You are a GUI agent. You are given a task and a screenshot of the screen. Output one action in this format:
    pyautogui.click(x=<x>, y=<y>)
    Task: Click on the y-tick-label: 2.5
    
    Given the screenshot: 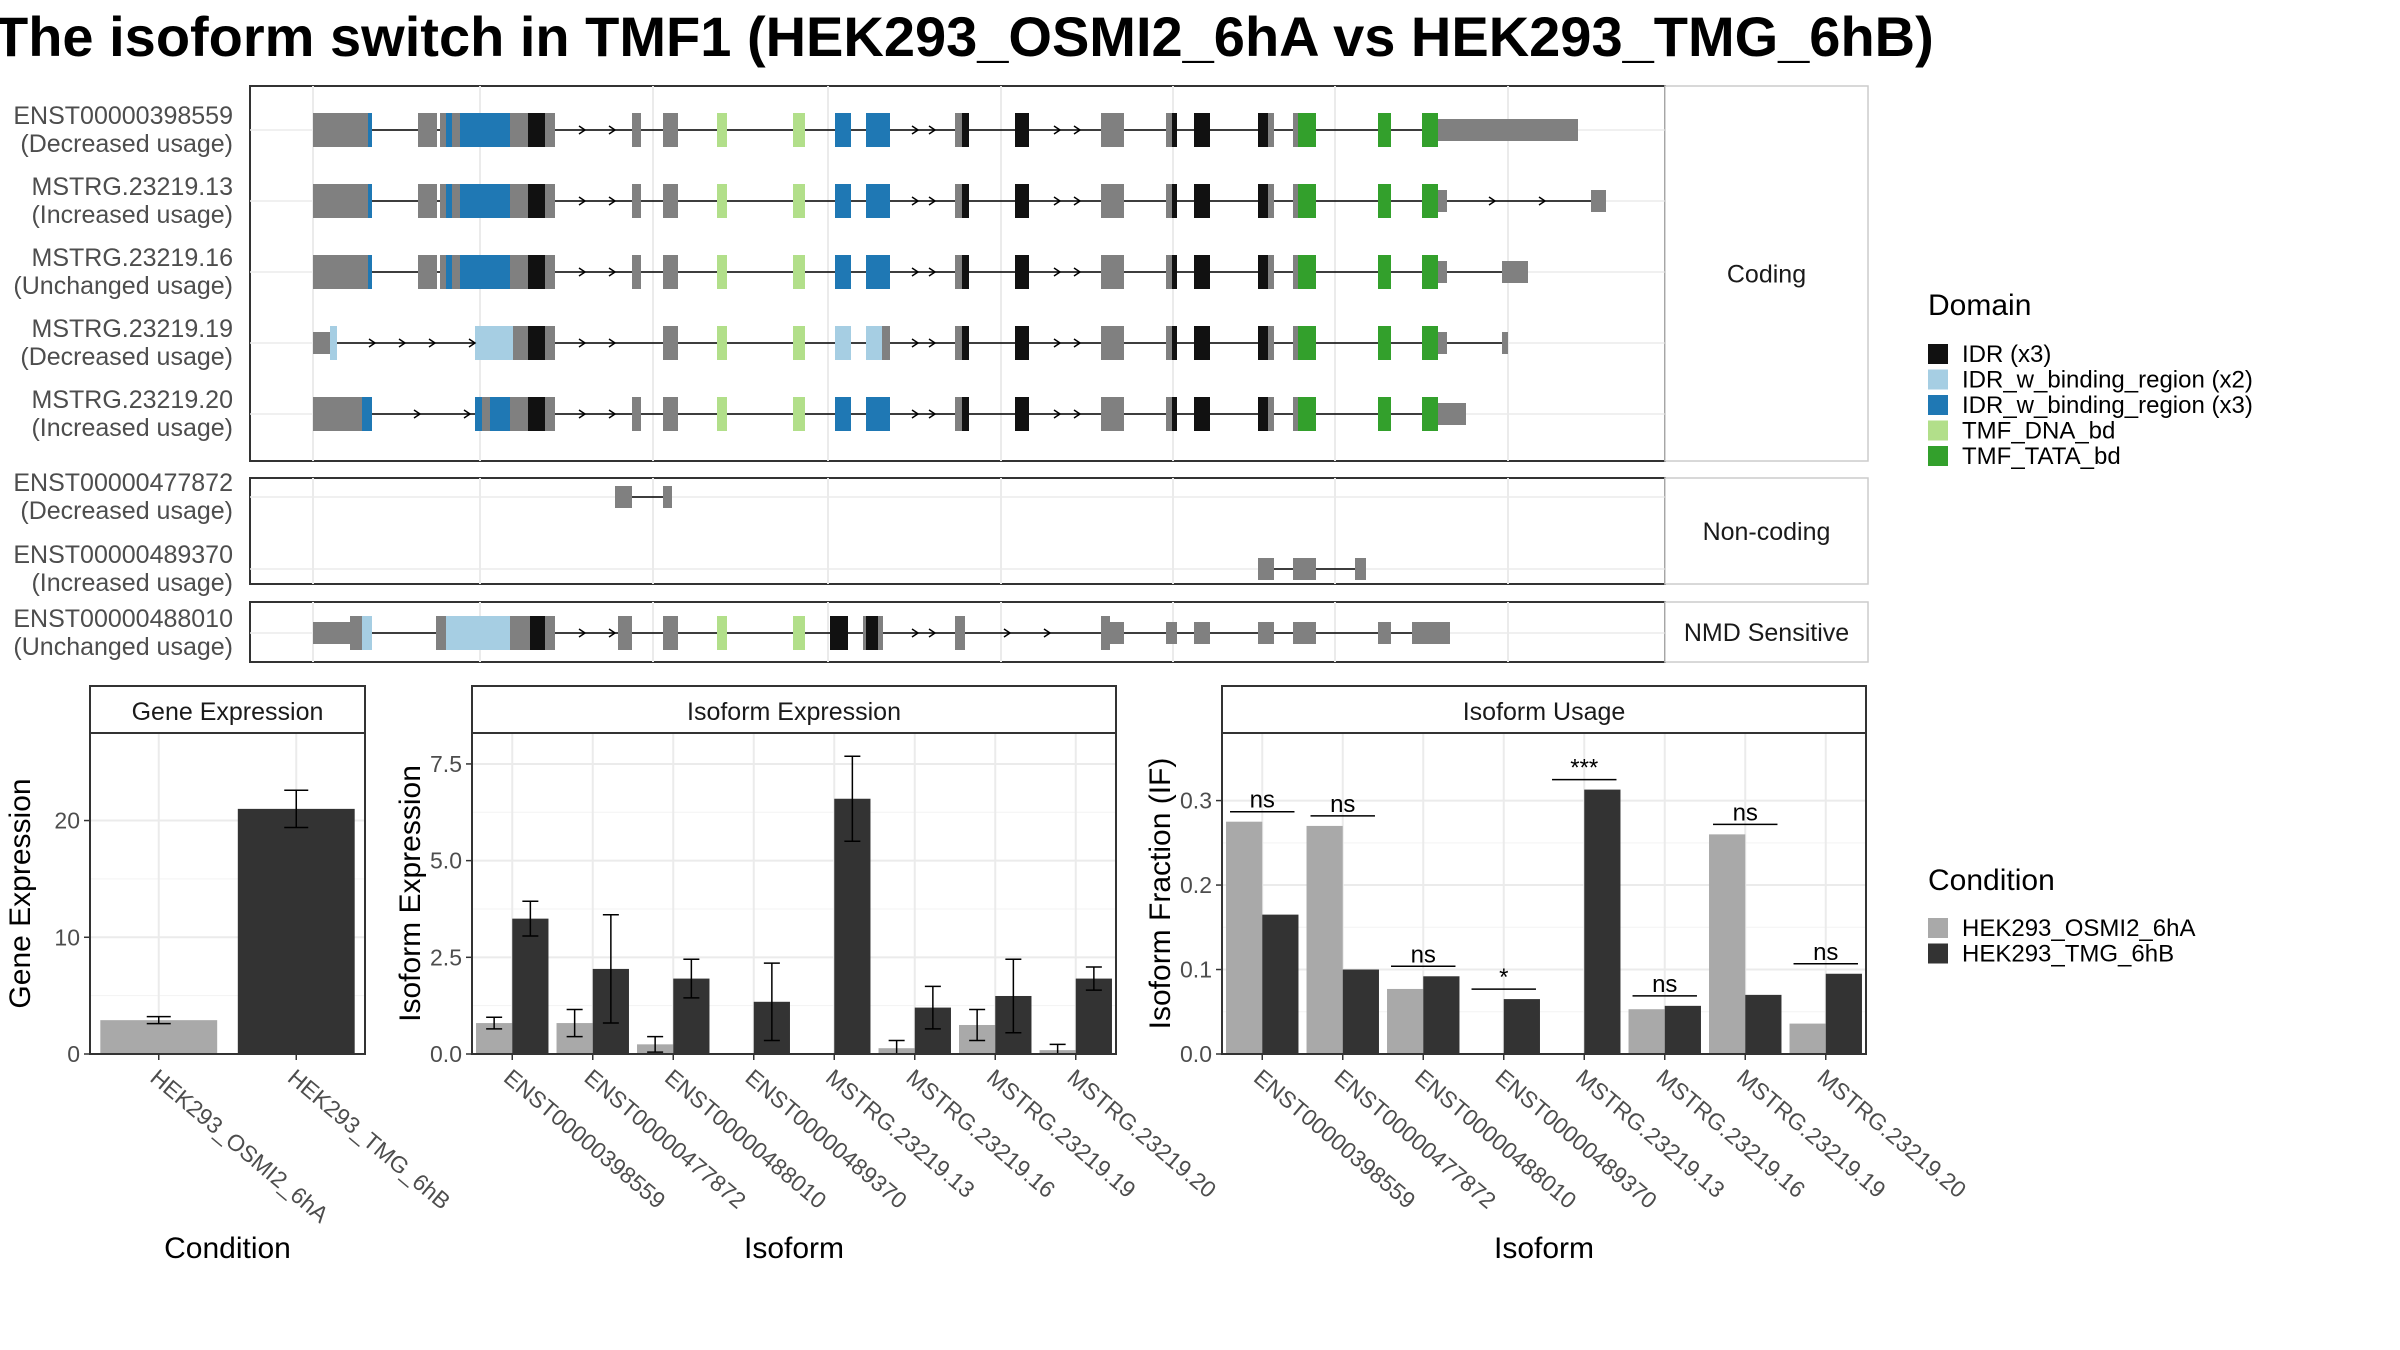 What is the action you would take?
    pyautogui.click(x=446, y=957)
    